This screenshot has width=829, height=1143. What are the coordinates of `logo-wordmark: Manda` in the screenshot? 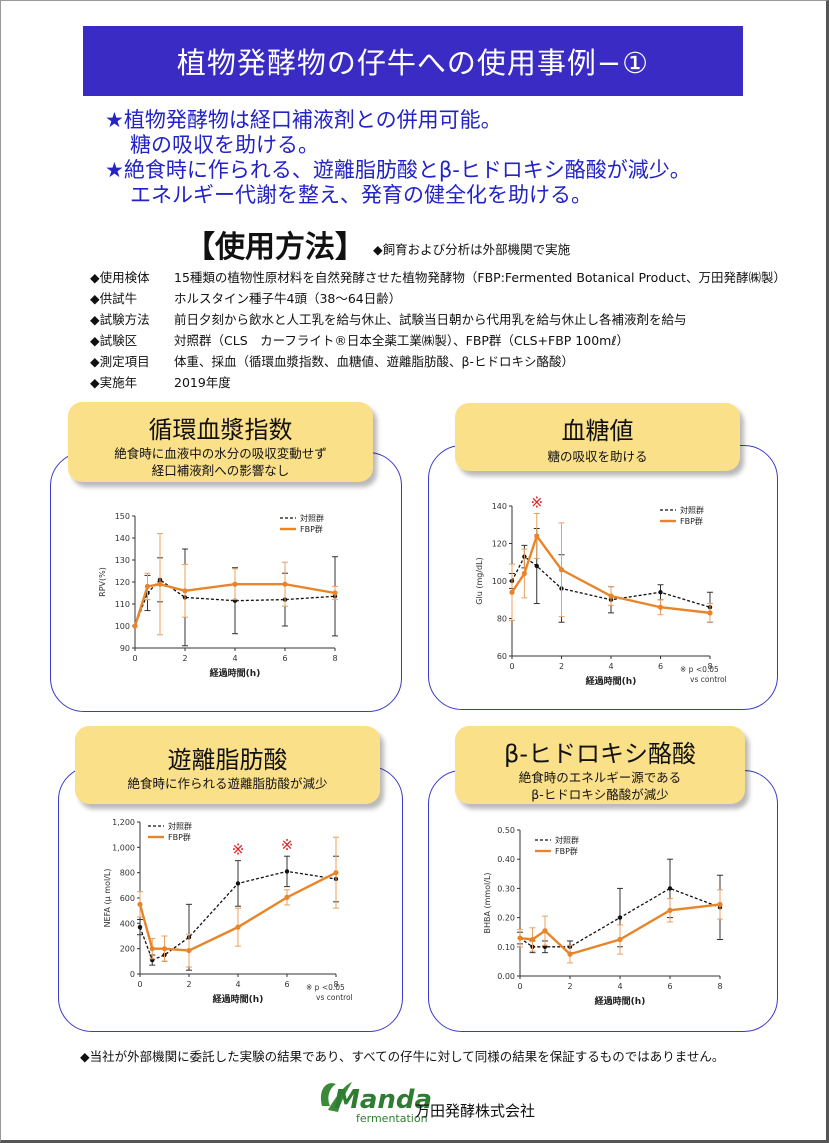 It's located at (383, 1100).